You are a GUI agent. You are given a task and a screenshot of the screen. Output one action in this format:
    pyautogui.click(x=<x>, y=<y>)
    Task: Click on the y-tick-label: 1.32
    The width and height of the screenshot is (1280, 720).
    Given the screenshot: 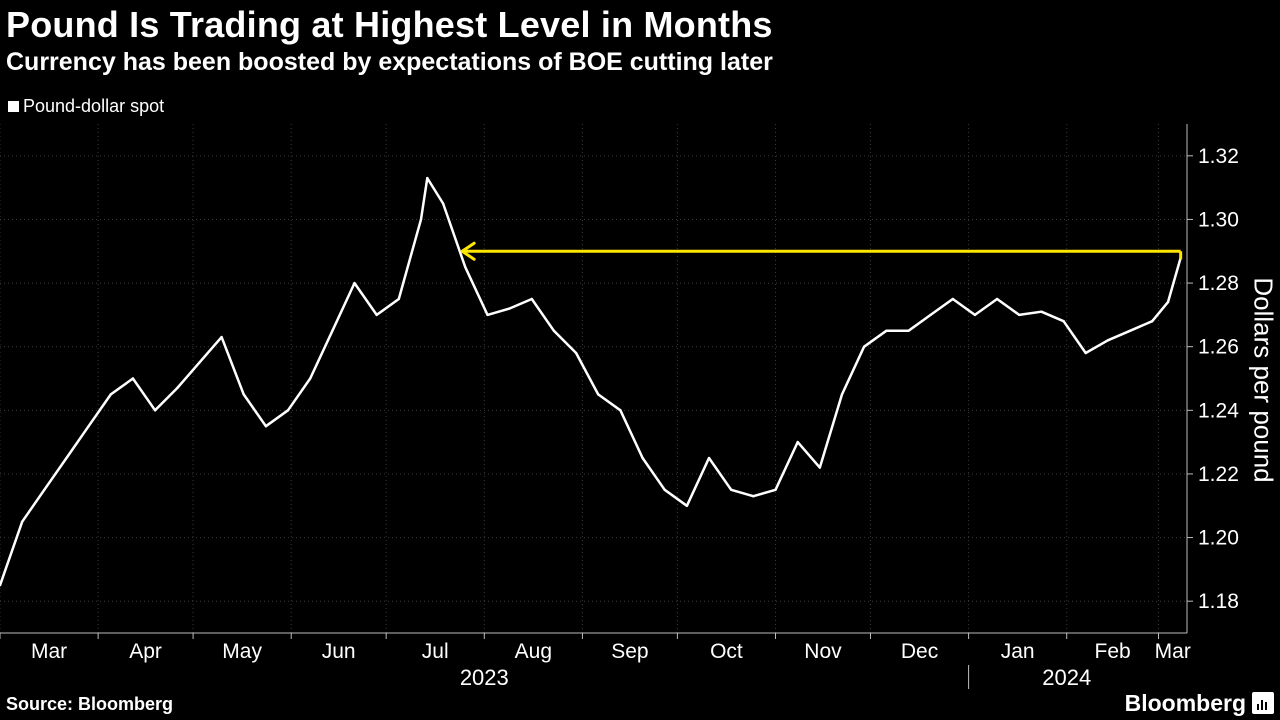 What is the action you would take?
    pyautogui.click(x=1218, y=156)
    